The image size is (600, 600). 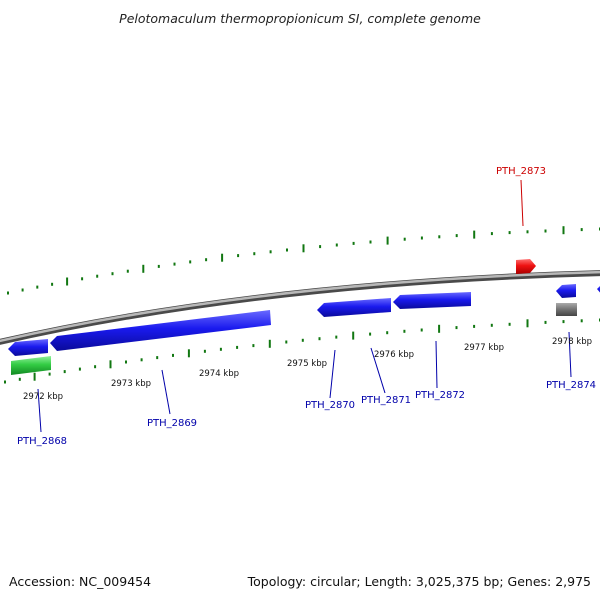 I want to click on gene-label-pth-2873: PTH_2873, so click(x=521, y=171).